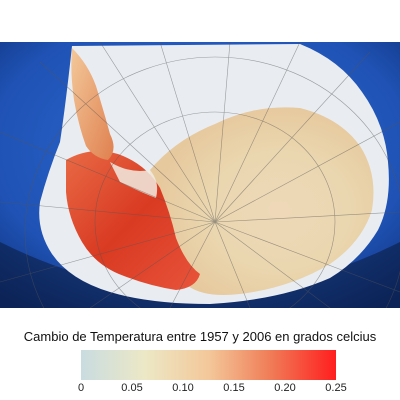 The width and height of the screenshot is (400, 400). I want to click on color-scale-bar, so click(208, 365).